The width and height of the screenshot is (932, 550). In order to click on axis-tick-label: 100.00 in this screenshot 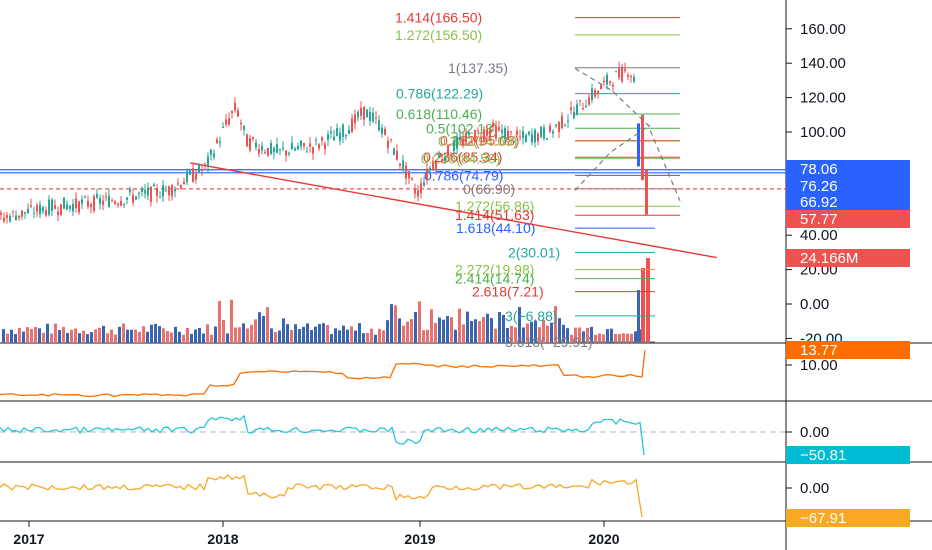, I will do `click(823, 132)`.